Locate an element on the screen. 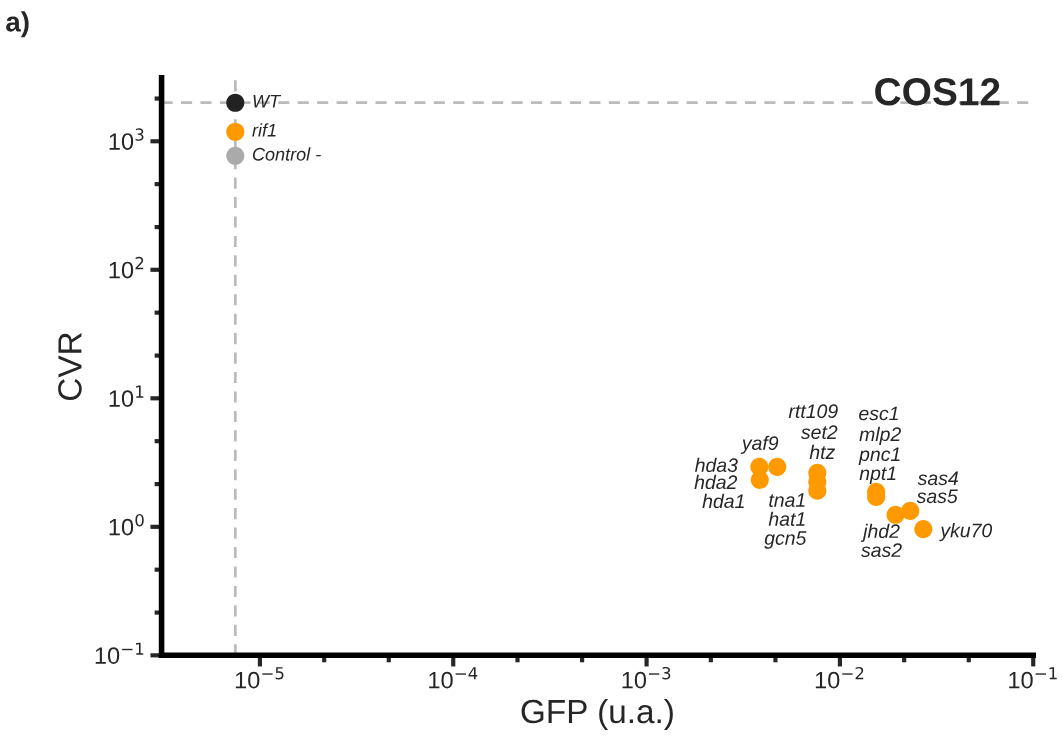  annotation: sas4 is located at coordinates (938, 478).